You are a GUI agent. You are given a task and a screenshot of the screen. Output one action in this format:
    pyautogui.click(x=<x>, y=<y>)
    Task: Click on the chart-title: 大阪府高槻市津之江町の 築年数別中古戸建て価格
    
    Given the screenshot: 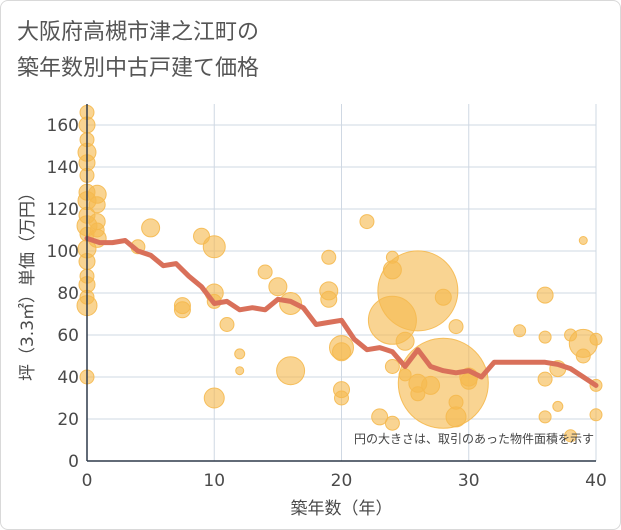 What is the action you would take?
    pyautogui.click(x=138, y=51)
    